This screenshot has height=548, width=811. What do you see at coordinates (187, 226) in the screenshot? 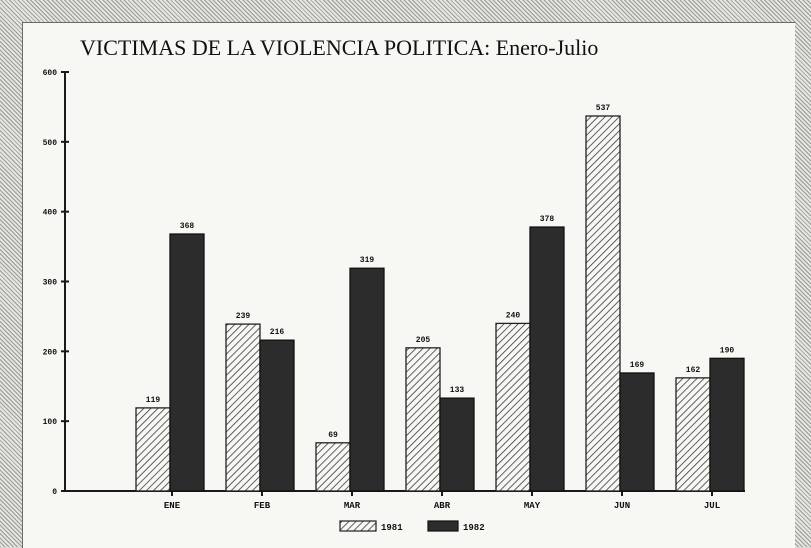
I see `value-label-1982: 368` at bounding box center [187, 226].